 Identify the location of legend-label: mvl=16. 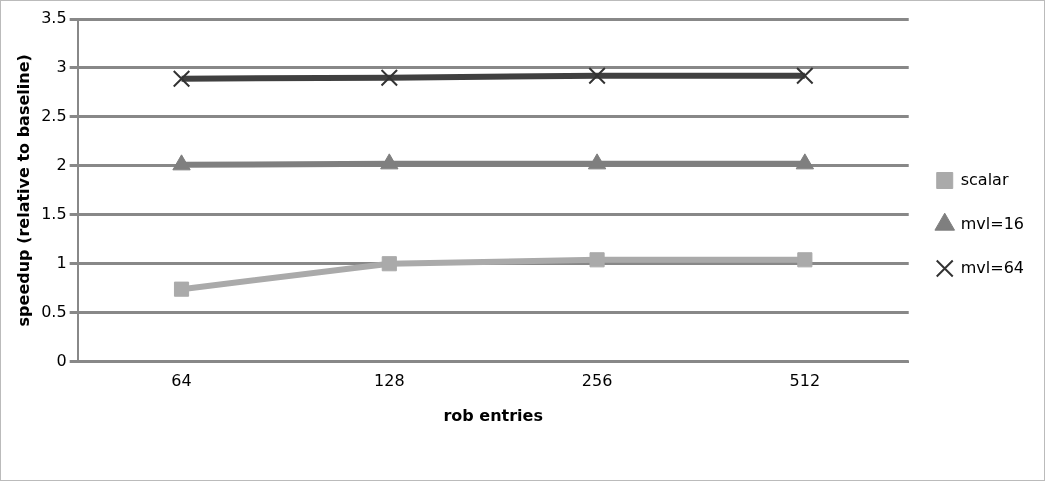
(992, 223).